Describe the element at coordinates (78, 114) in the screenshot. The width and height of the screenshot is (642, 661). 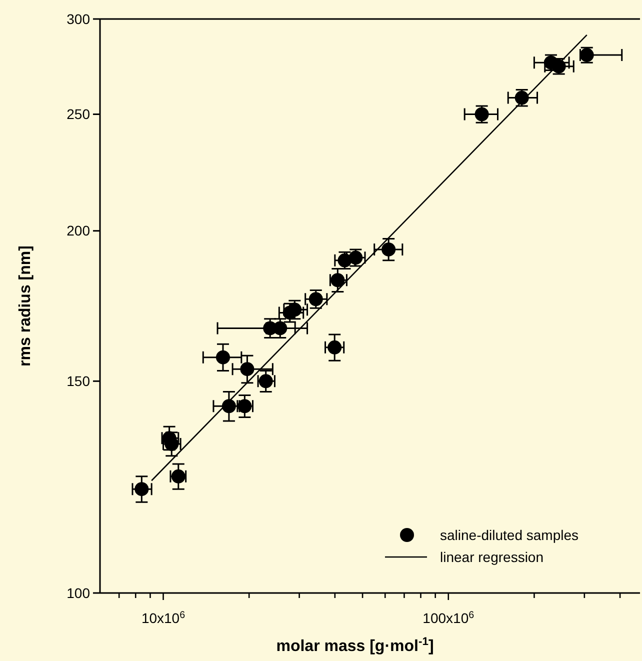
I see `y-tick-label: 250` at that location.